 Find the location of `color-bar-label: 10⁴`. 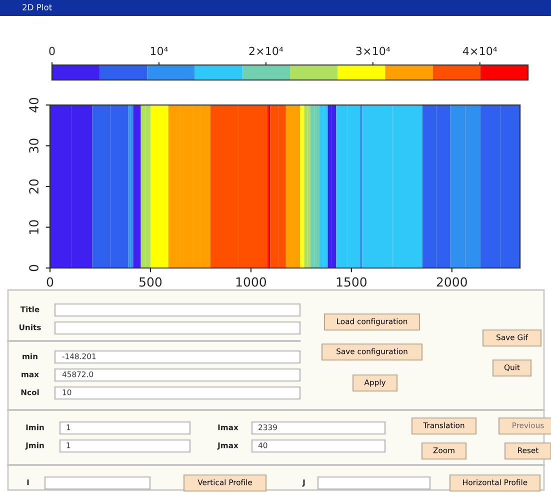

color-bar-label: 10⁴ is located at coordinates (159, 51).